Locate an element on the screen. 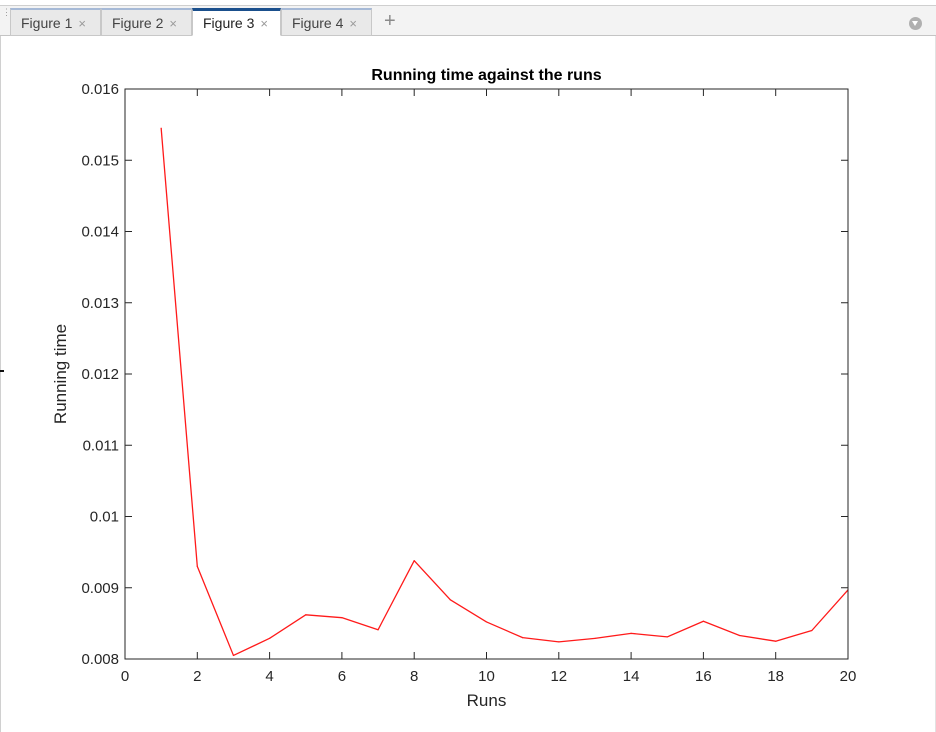  left-border is located at coordinates (0, 384).